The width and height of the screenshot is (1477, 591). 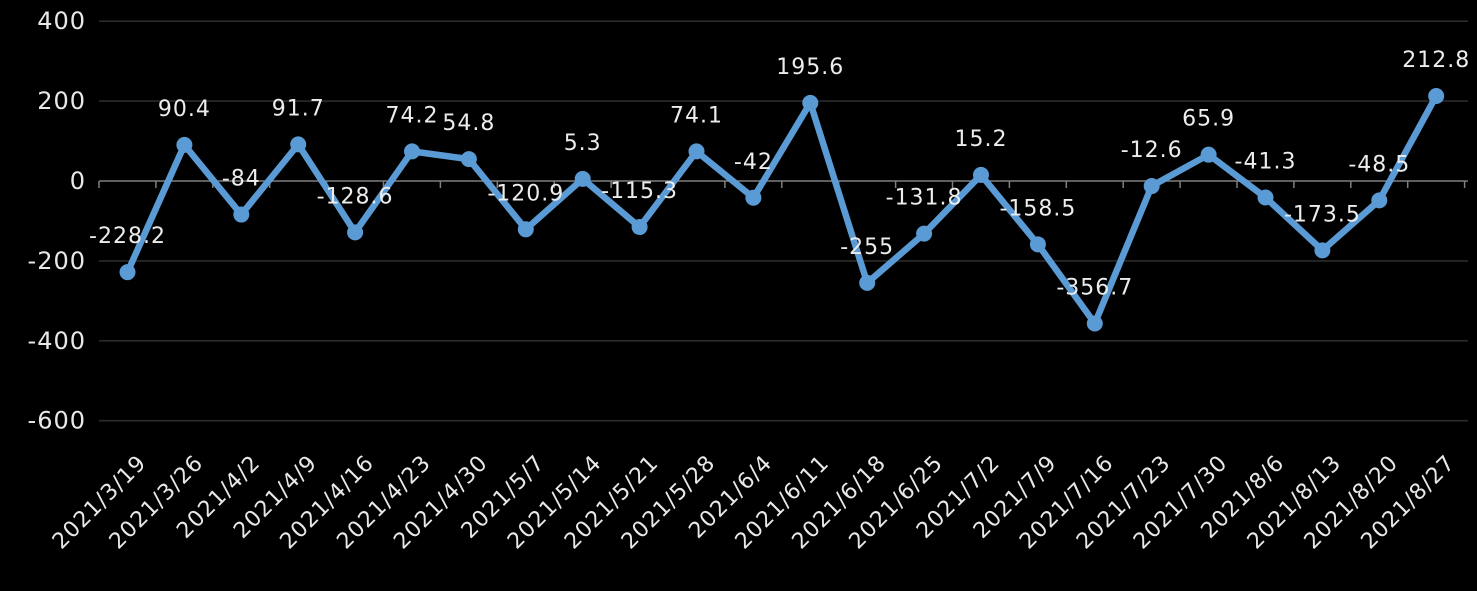 What do you see at coordinates (753, 162) in the screenshot?
I see `data-label: -42` at bounding box center [753, 162].